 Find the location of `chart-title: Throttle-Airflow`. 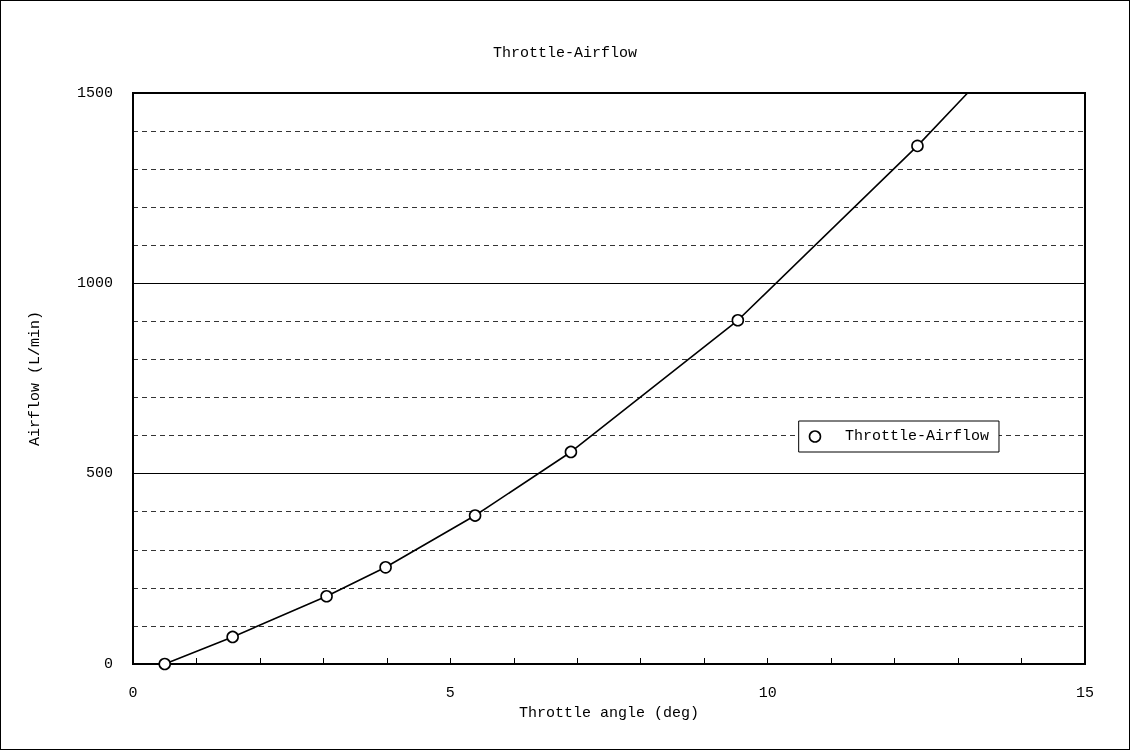

chart-title: Throttle-Airflow is located at coordinates (565, 53).